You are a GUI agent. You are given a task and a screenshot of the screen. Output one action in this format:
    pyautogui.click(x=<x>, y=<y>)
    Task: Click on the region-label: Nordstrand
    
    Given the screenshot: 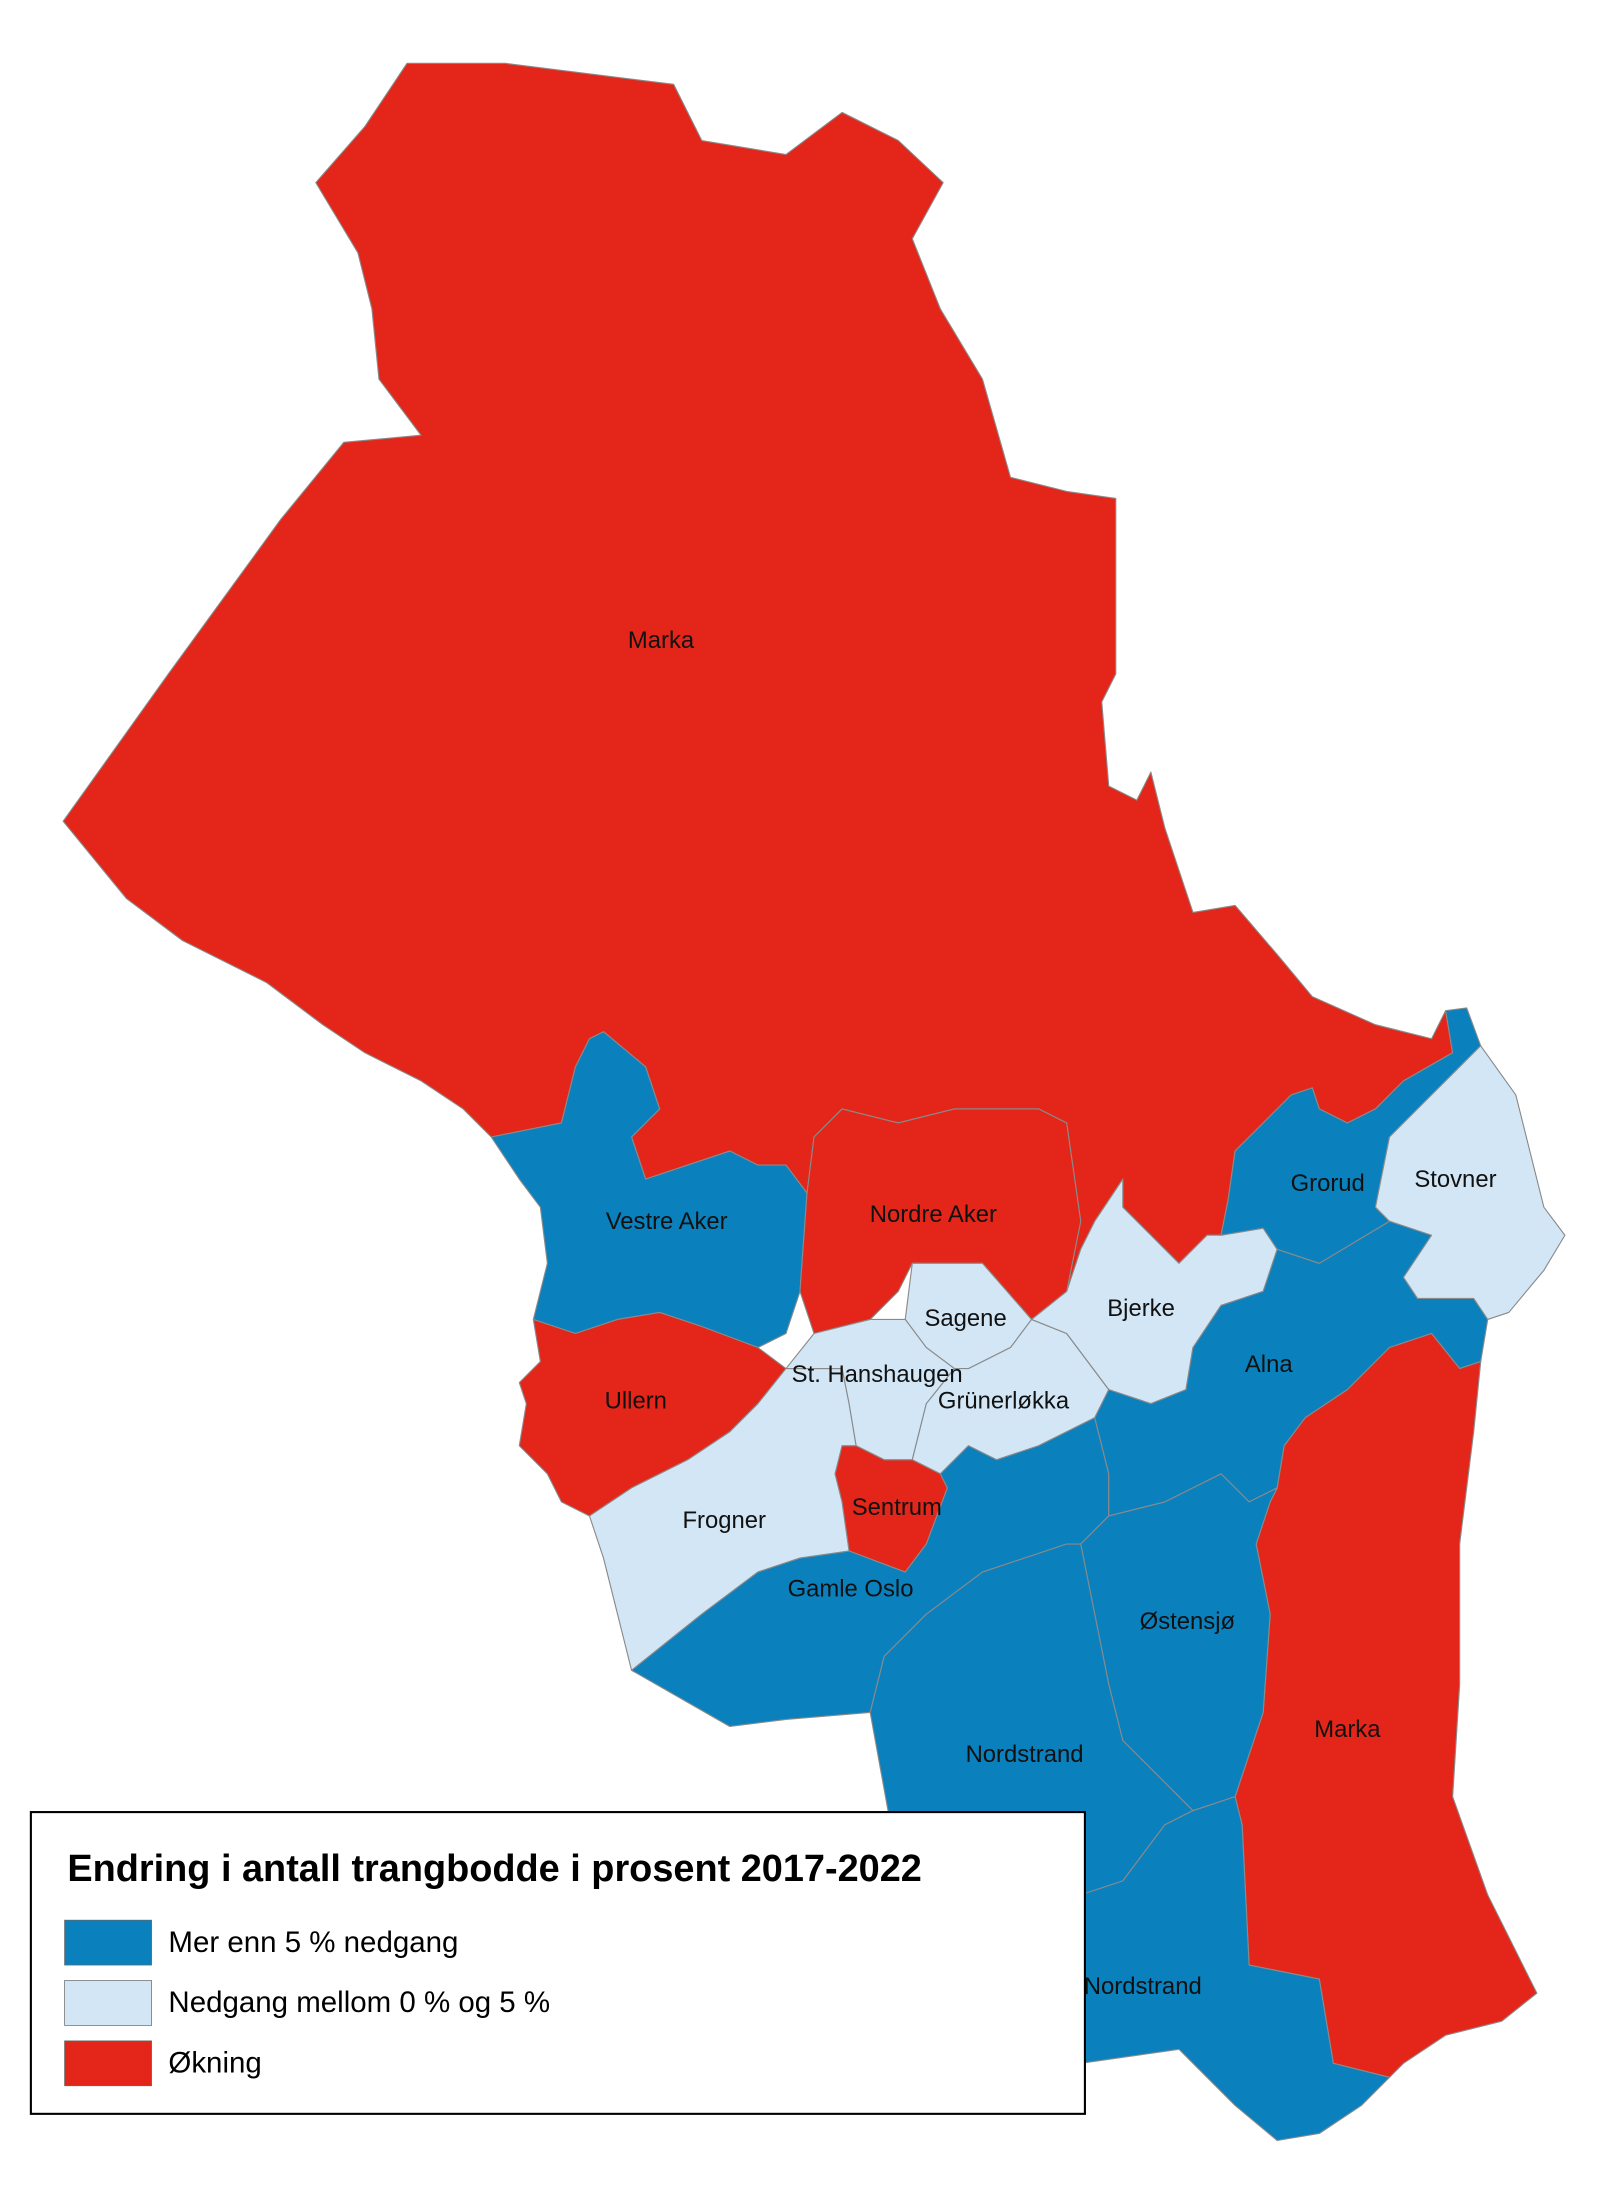 What is the action you would take?
    pyautogui.click(x=1025, y=1754)
    